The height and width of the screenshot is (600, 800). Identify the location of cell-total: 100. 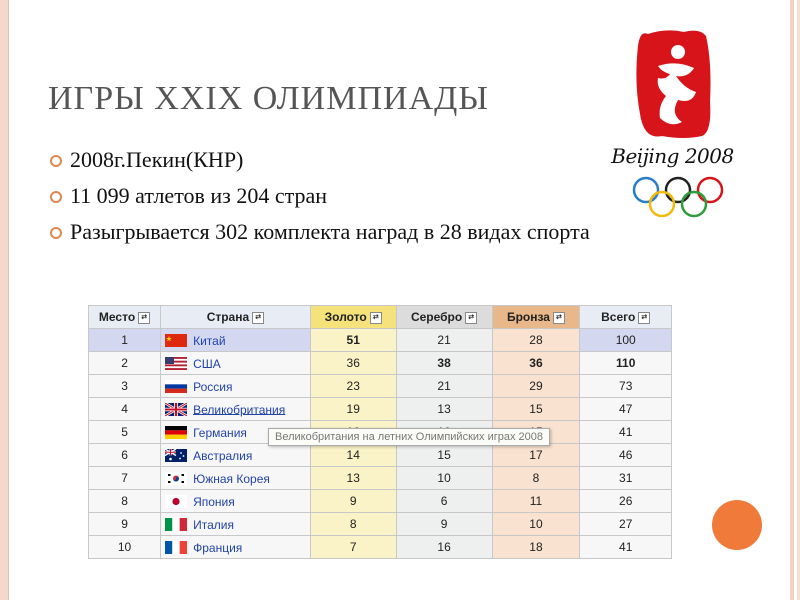
(625, 340).